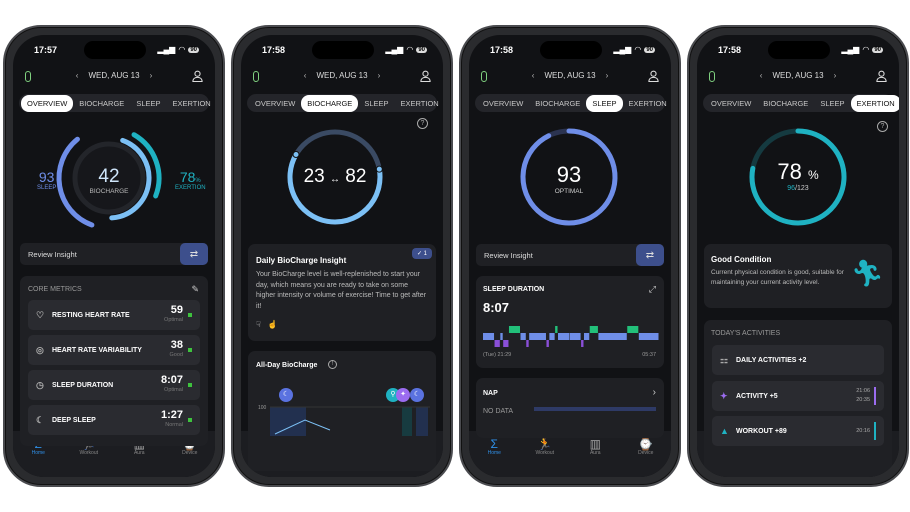  Describe the element at coordinates (287, 365) in the screenshot. I see `allday-title: All-Day BioCharge` at that location.